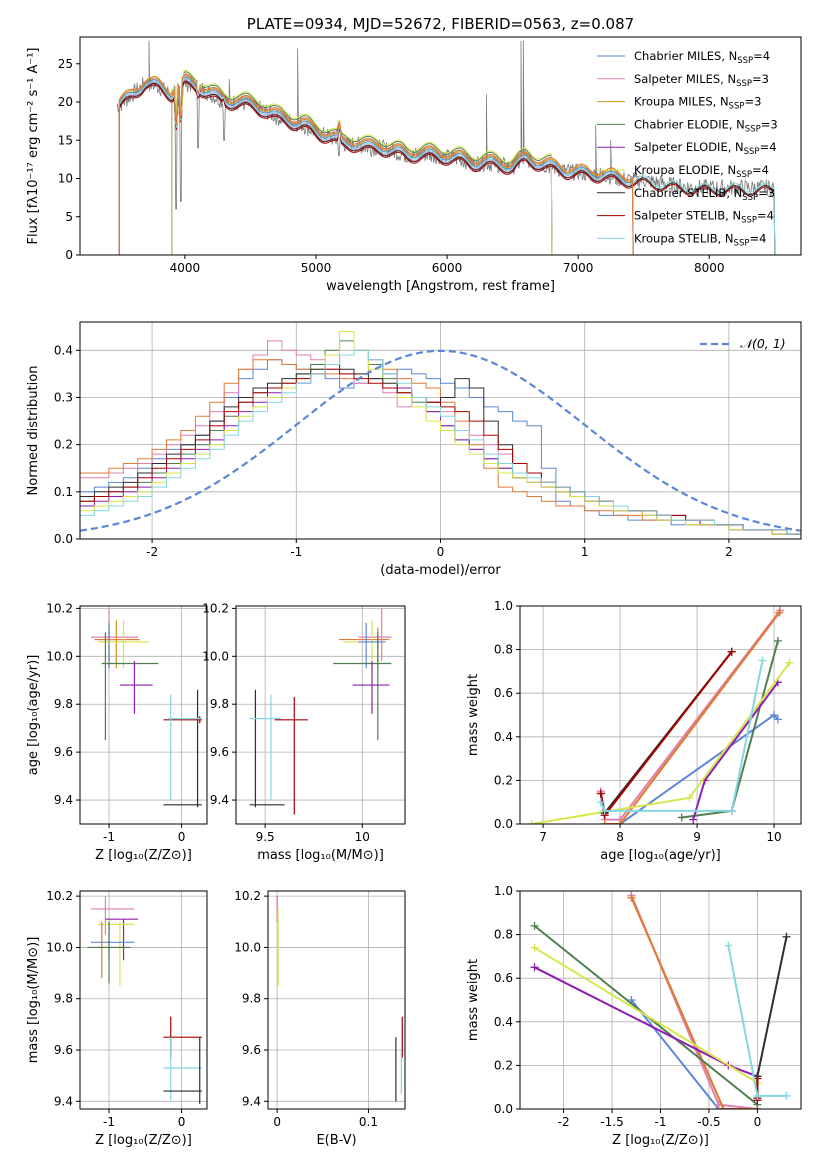 The width and height of the screenshot is (819, 1170). Describe the element at coordinates (620, 837) in the screenshot. I see `x-tick-label: 8` at that location.